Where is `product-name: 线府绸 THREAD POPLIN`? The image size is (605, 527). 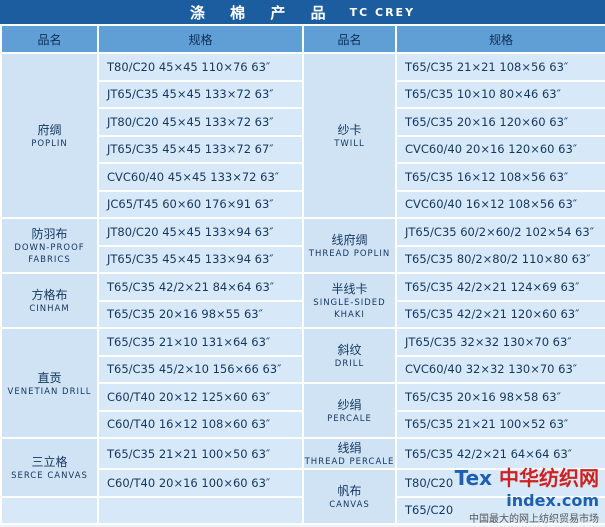
product-name: 线府绸 THREAD POPLIN is located at coordinates (349, 245).